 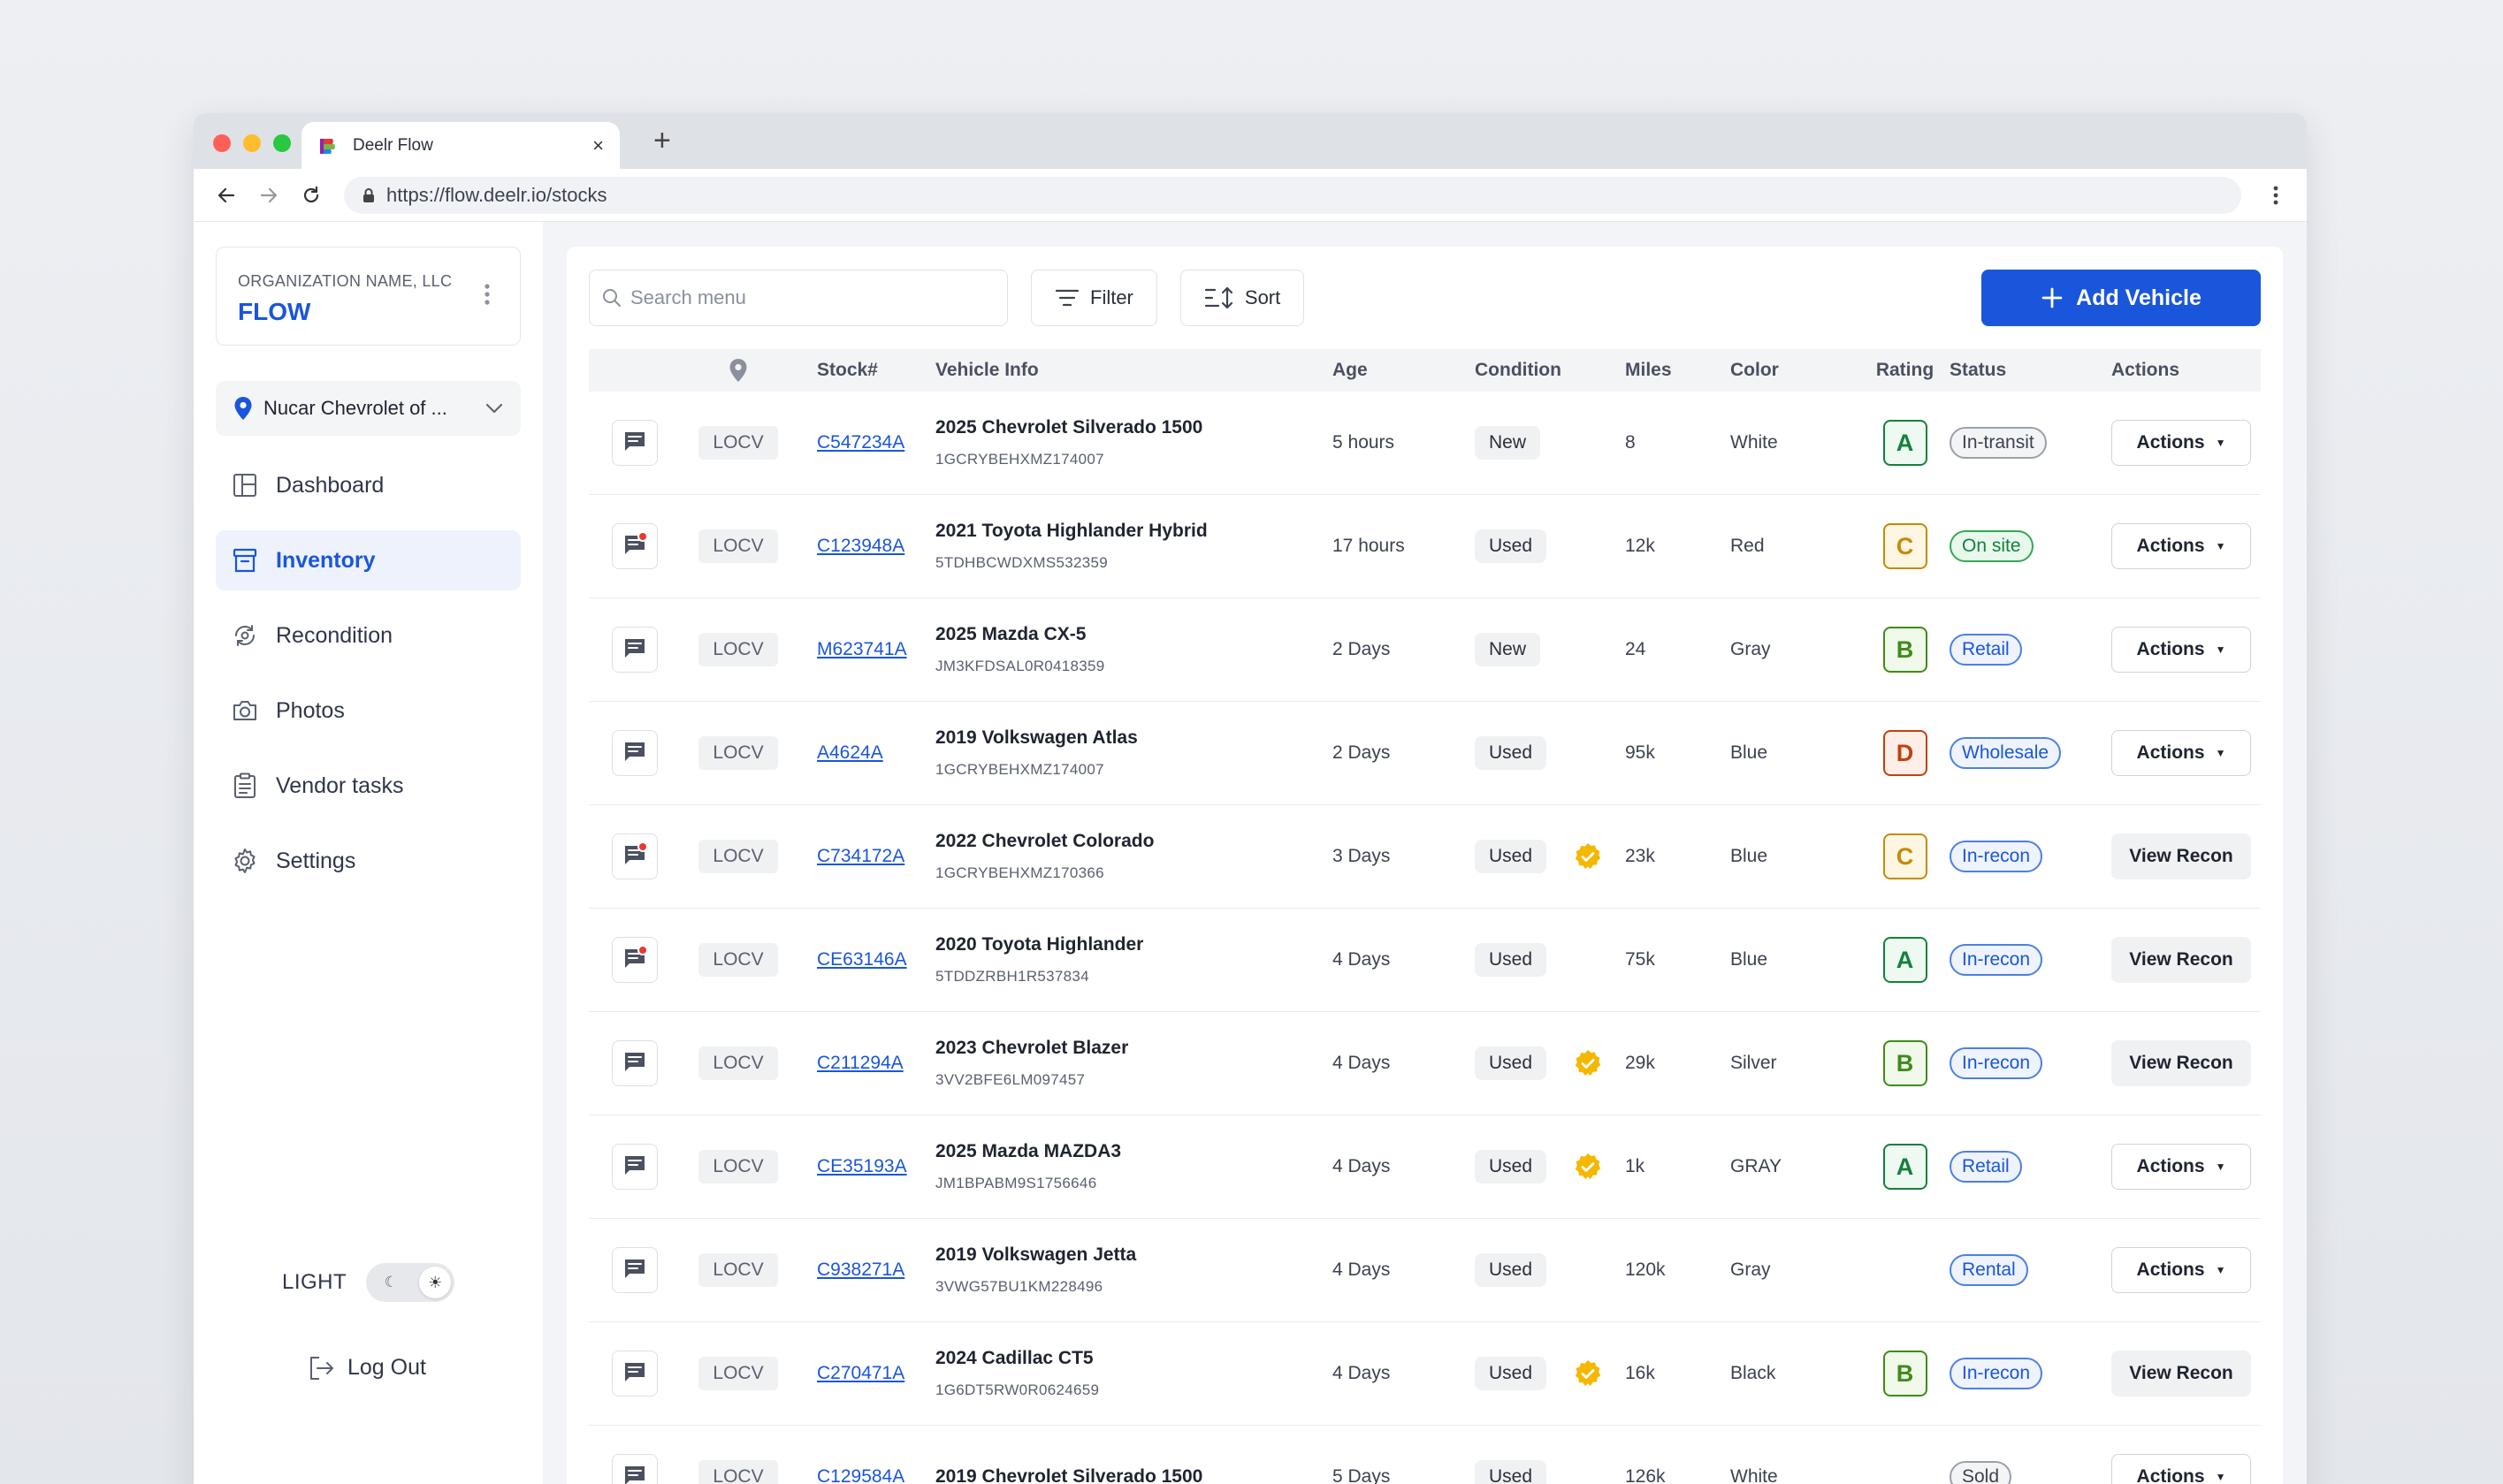 What do you see at coordinates (311, 195) in the screenshot?
I see `reload-icon` at bounding box center [311, 195].